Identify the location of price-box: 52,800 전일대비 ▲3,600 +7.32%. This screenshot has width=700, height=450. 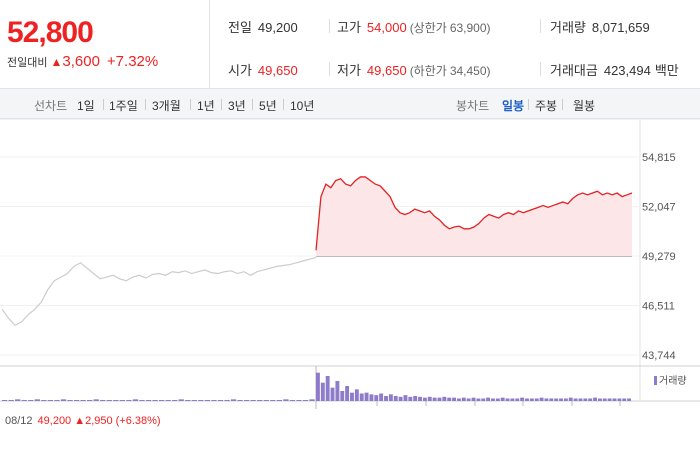
(105, 44).